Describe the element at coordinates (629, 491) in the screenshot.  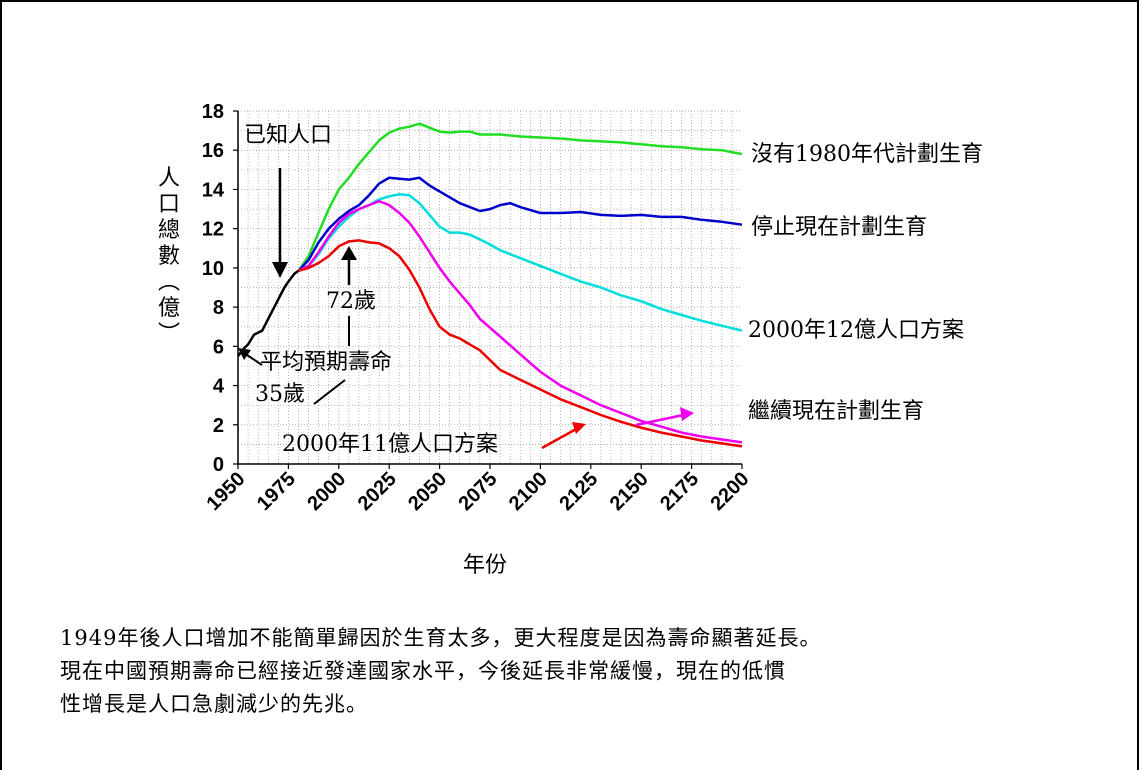
I see `x-tick-label: 2150` at that location.